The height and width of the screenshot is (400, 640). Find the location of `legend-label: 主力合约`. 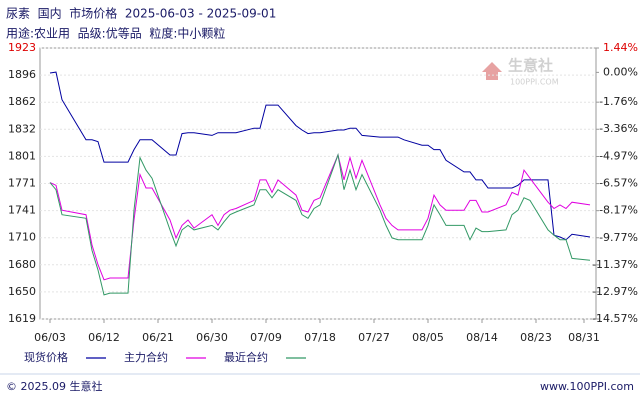

legend-label: 主力合约 is located at coordinates (146, 357).